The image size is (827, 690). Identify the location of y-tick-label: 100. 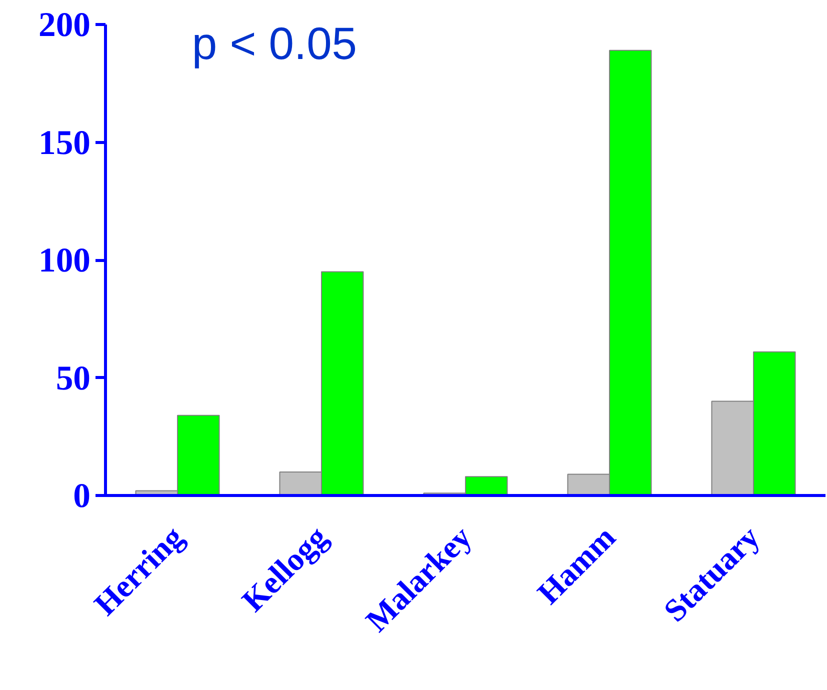
(64, 261).